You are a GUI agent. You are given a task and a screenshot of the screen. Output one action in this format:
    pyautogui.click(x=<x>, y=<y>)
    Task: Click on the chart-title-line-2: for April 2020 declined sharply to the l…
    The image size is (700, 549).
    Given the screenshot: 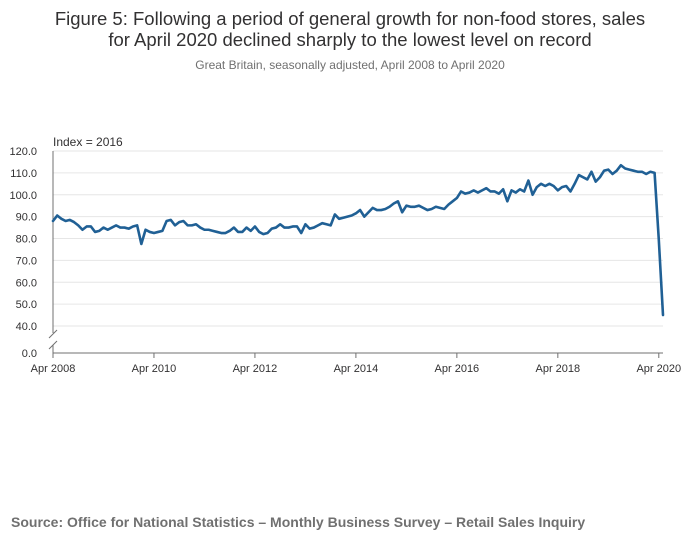 What is the action you would take?
    pyautogui.click(x=350, y=39)
    